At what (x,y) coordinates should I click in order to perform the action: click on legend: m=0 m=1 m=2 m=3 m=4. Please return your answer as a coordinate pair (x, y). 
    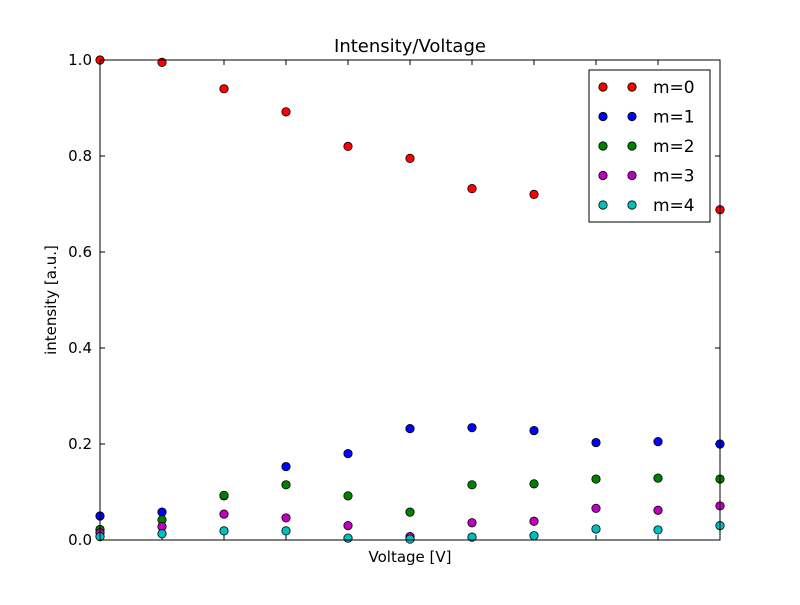
    Looking at the image, I should click on (649, 146).